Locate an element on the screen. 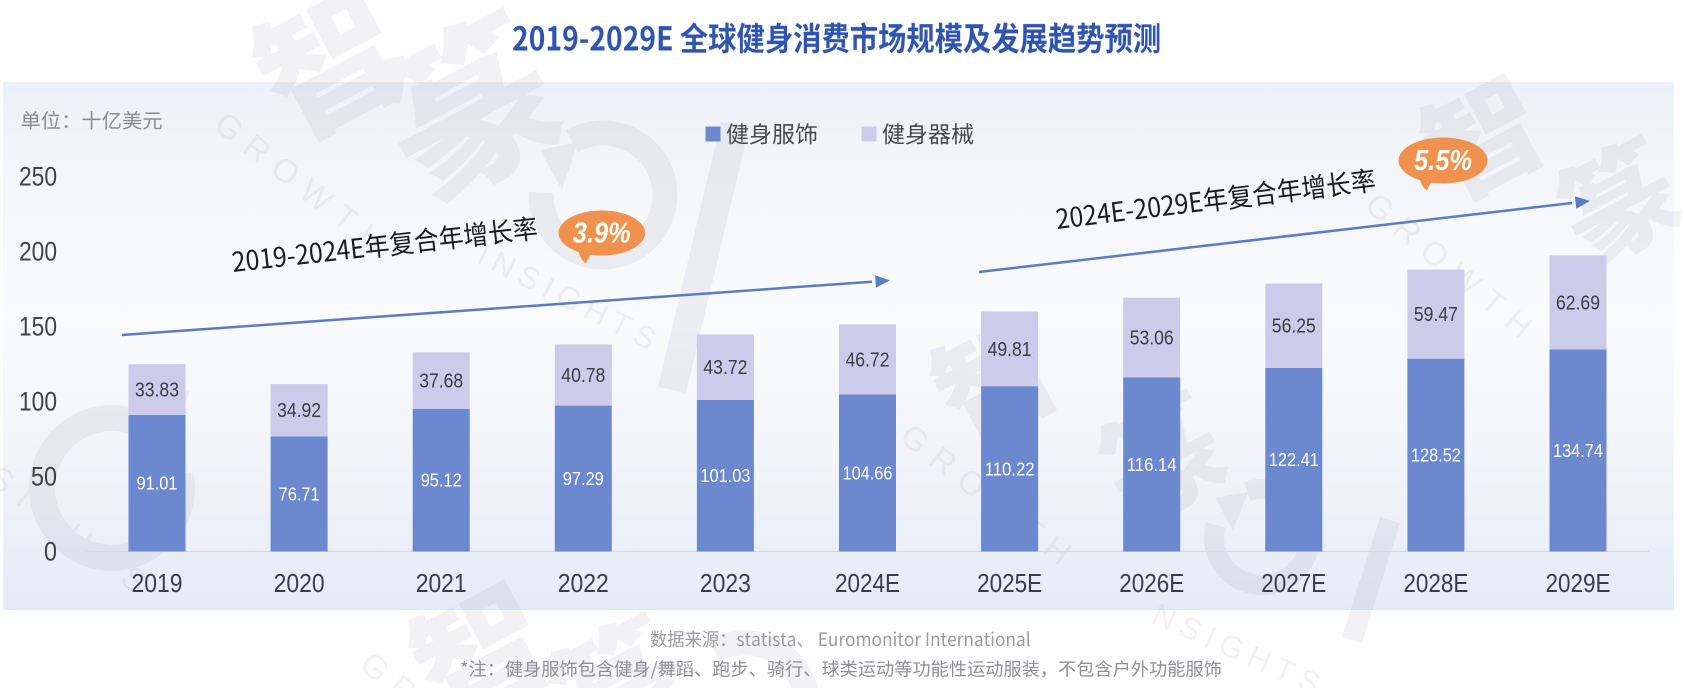 This screenshot has height=693, width=1684. svg-text: 2029E is located at coordinates (1578, 583).